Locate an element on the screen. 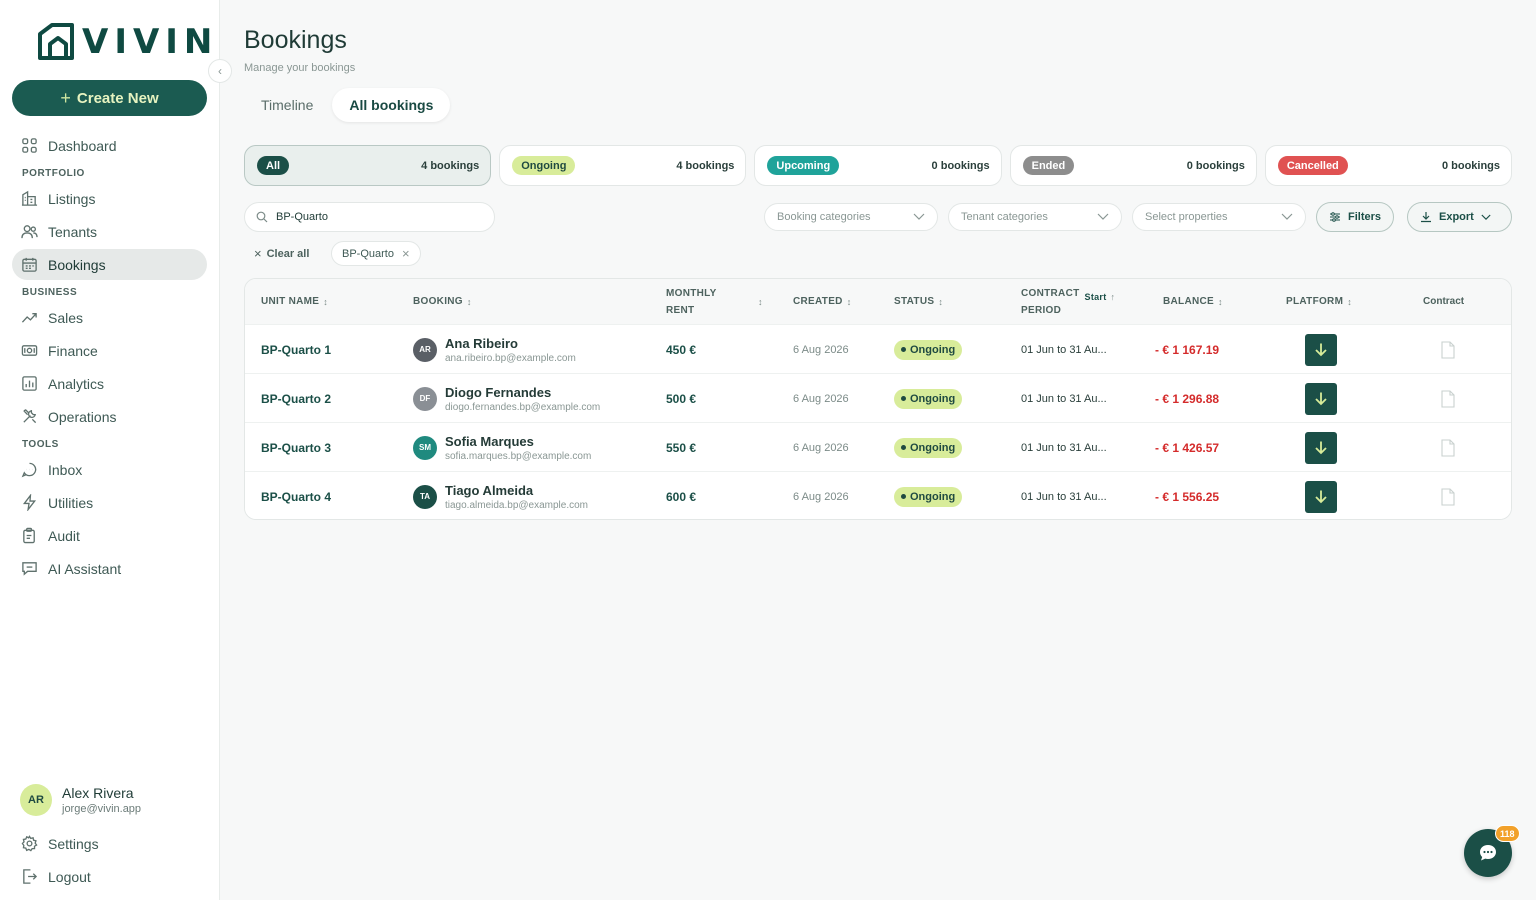 This screenshot has height=900, width=1536. unit-name-link: BP-Quarto 1 is located at coordinates (296, 349).